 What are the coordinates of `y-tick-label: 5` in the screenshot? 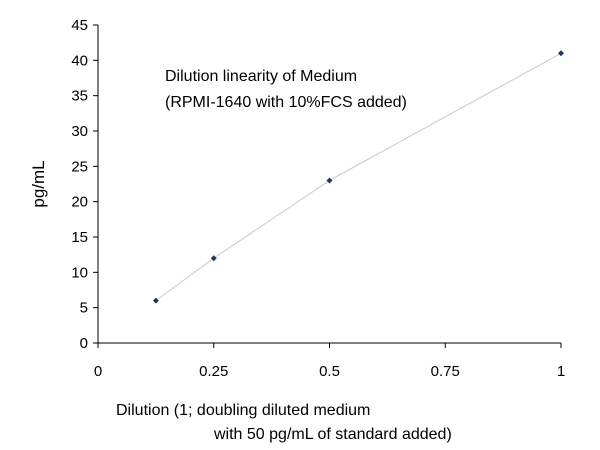 It's located at (84, 308).